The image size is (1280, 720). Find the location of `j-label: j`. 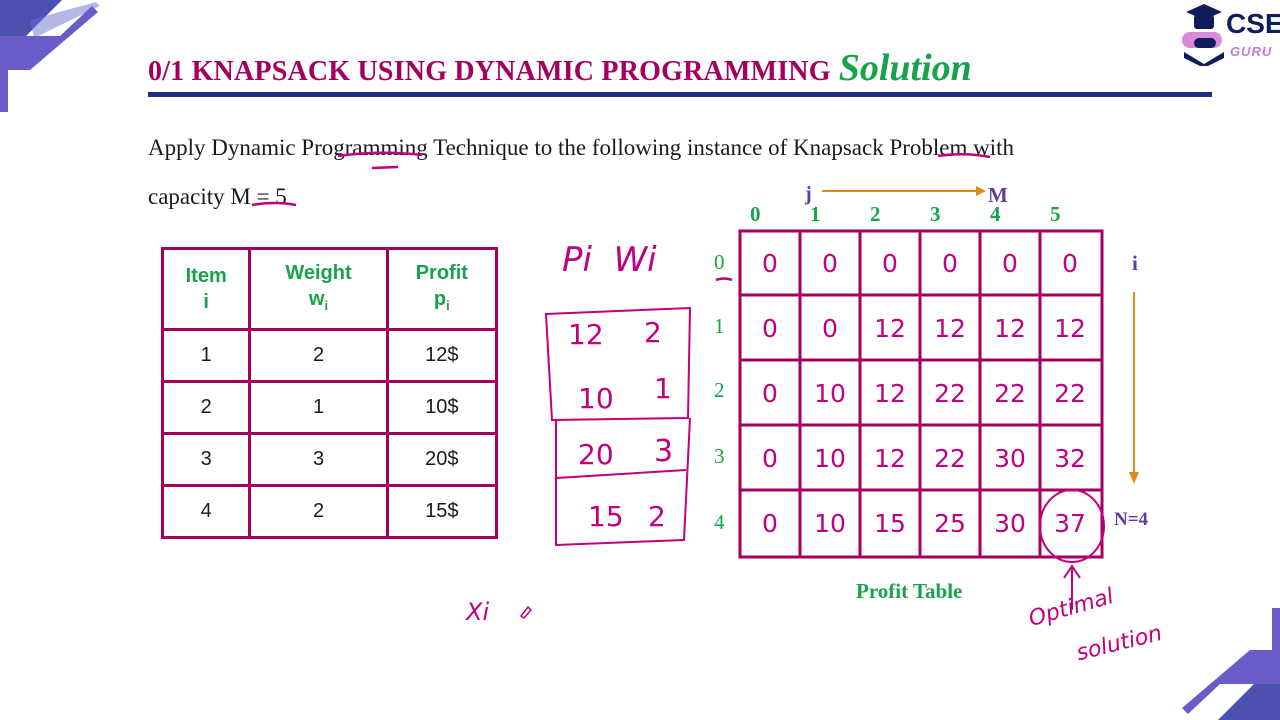

j-label: j is located at coordinates (808, 194).